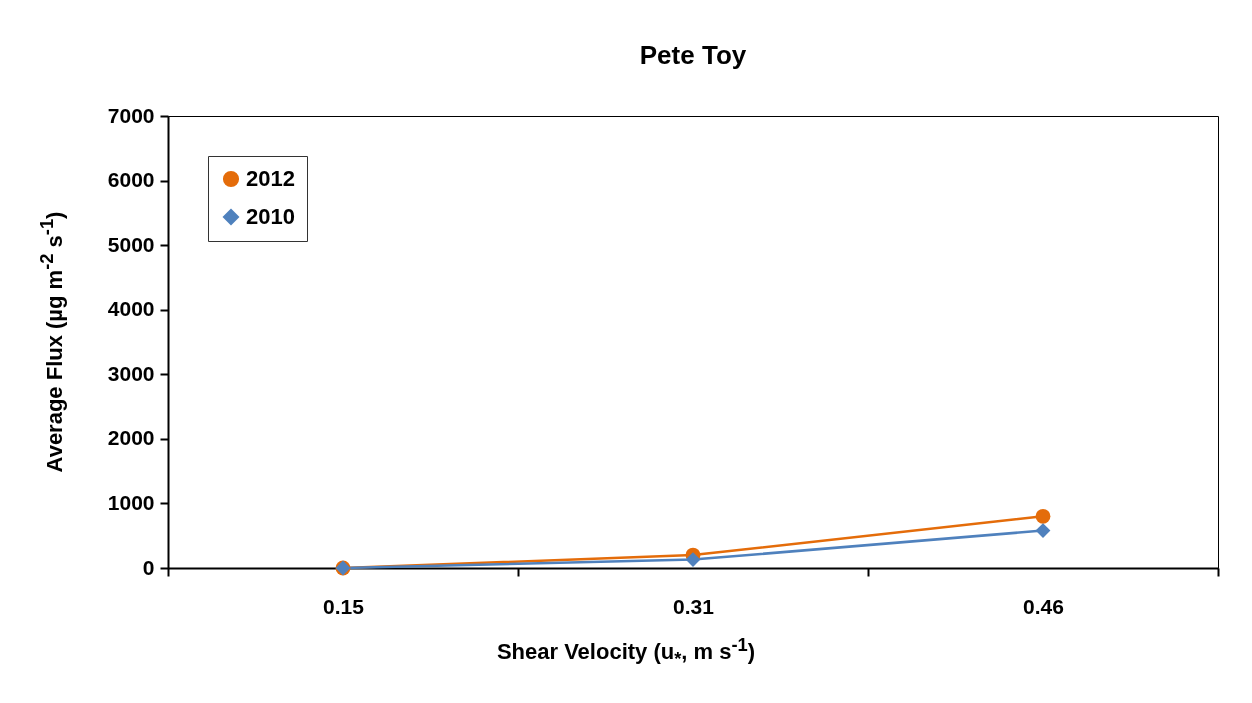 Image resolution: width=1252 pixels, height=703 pixels. Describe the element at coordinates (131, 309) in the screenshot. I see `y-tick-label: 4000` at that location.